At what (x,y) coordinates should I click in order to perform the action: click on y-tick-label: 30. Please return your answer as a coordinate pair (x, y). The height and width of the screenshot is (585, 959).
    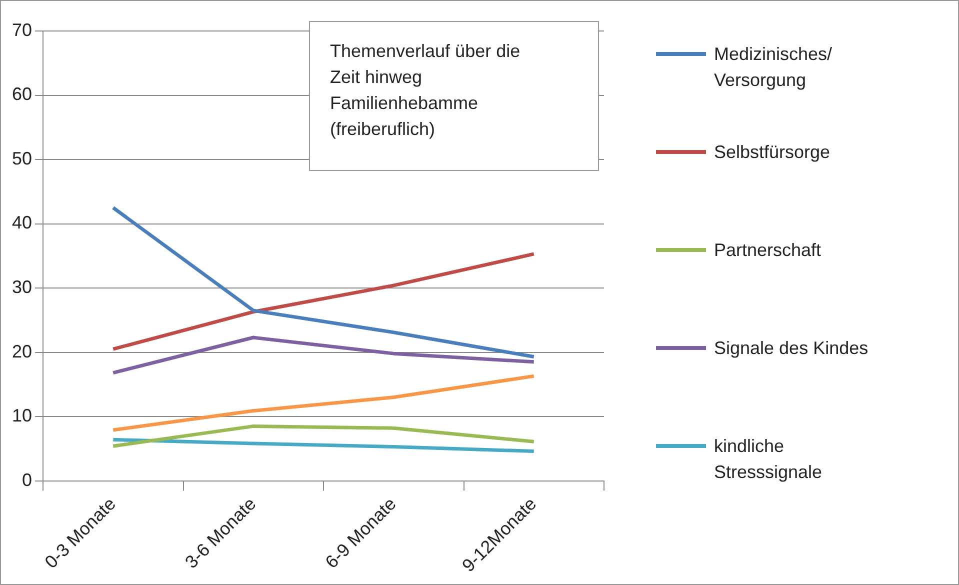
    Looking at the image, I should click on (22, 286).